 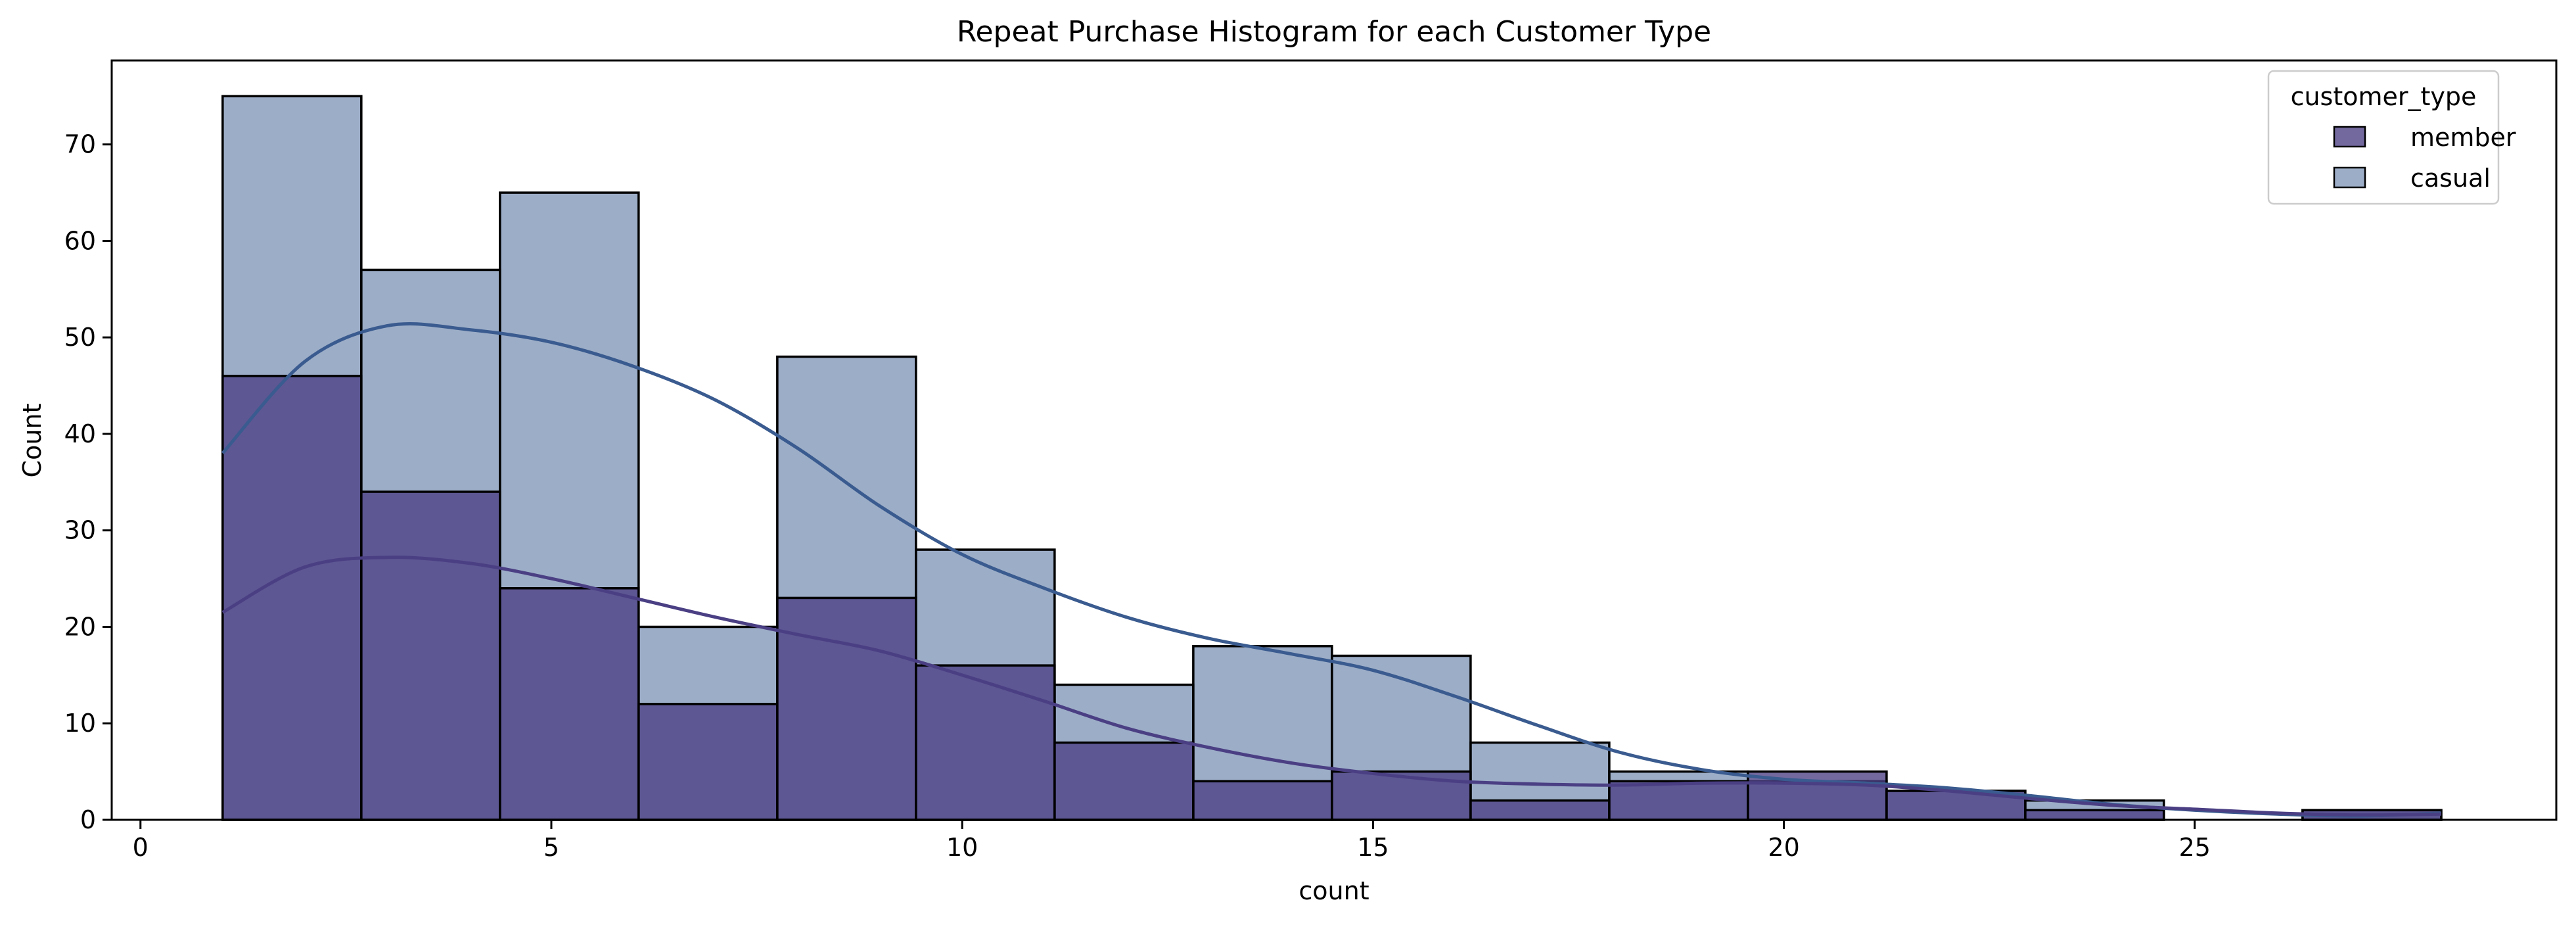 I want to click on legend-label-casual: casual, so click(x=2450, y=178).